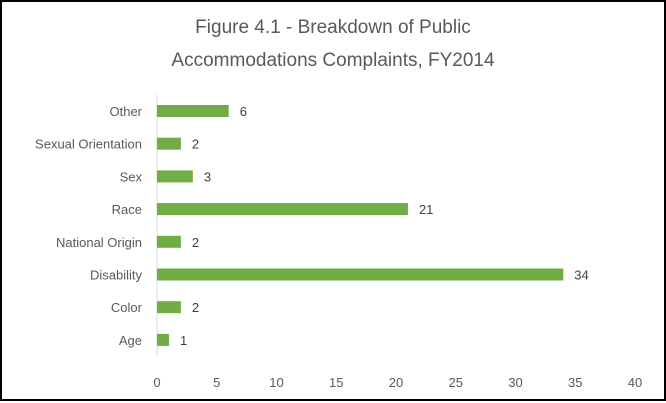 This screenshot has width=666, height=403. Describe the element at coordinates (130, 340) in the screenshot. I see `category-label: Age` at that location.